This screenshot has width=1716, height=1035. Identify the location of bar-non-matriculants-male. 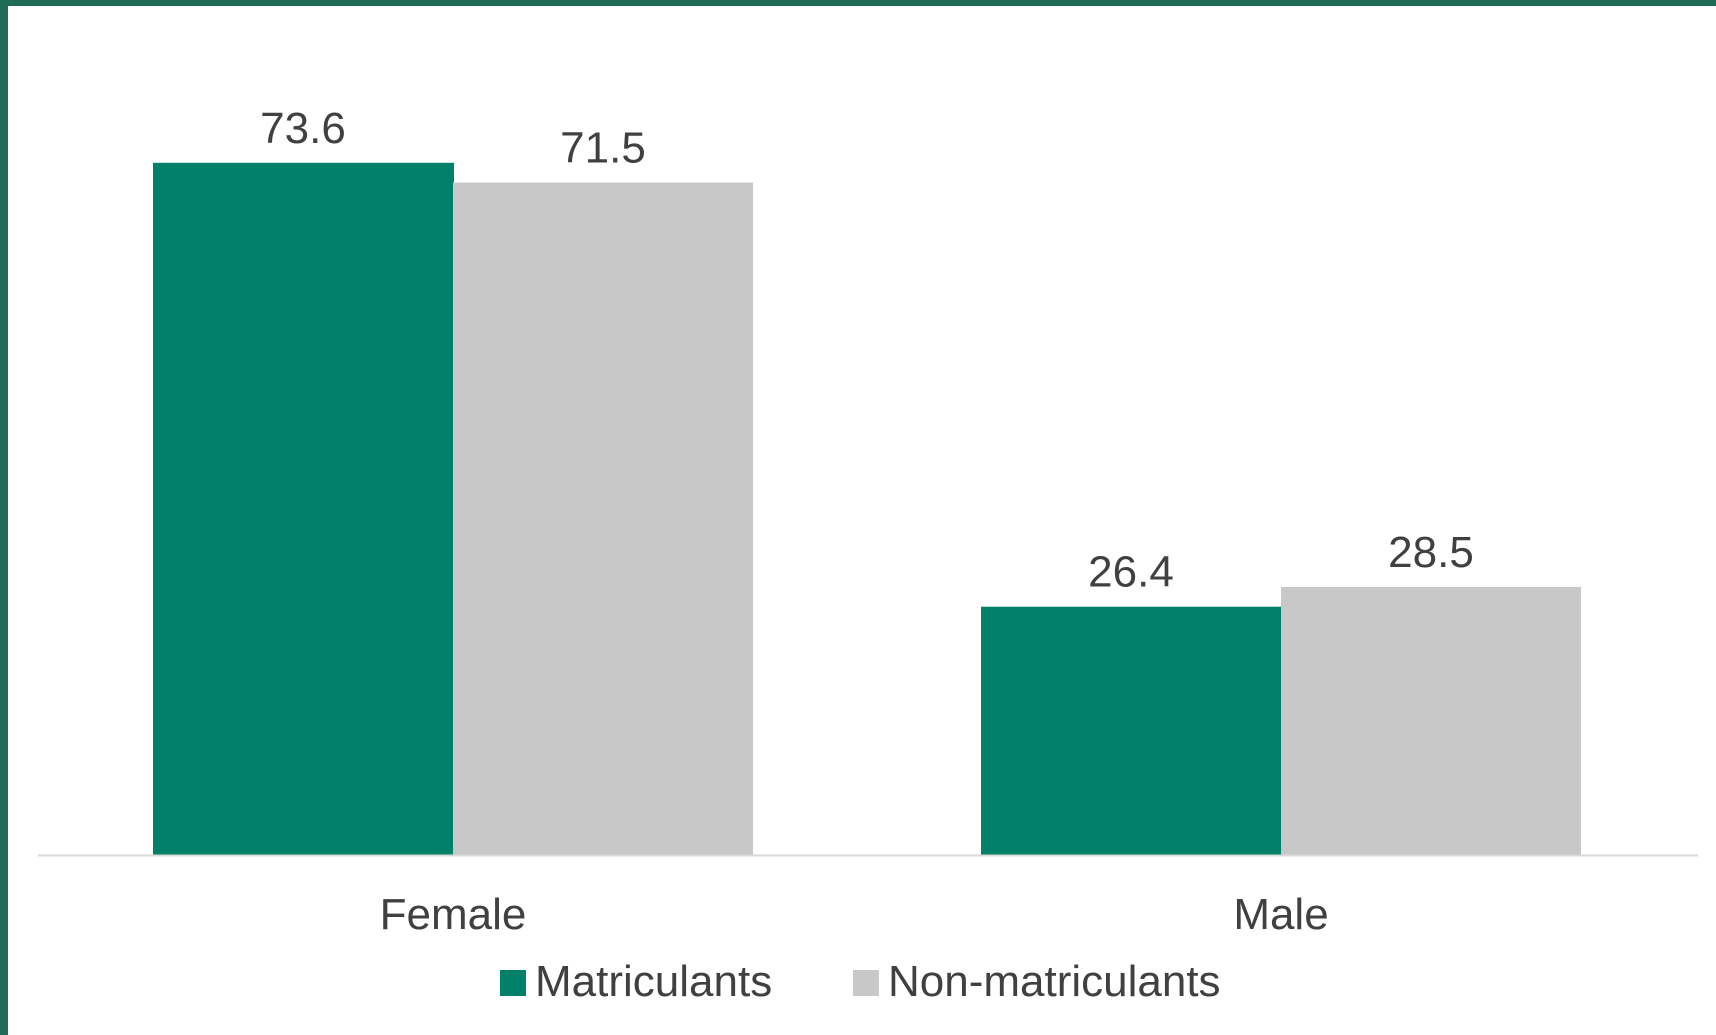
(1431, 720).